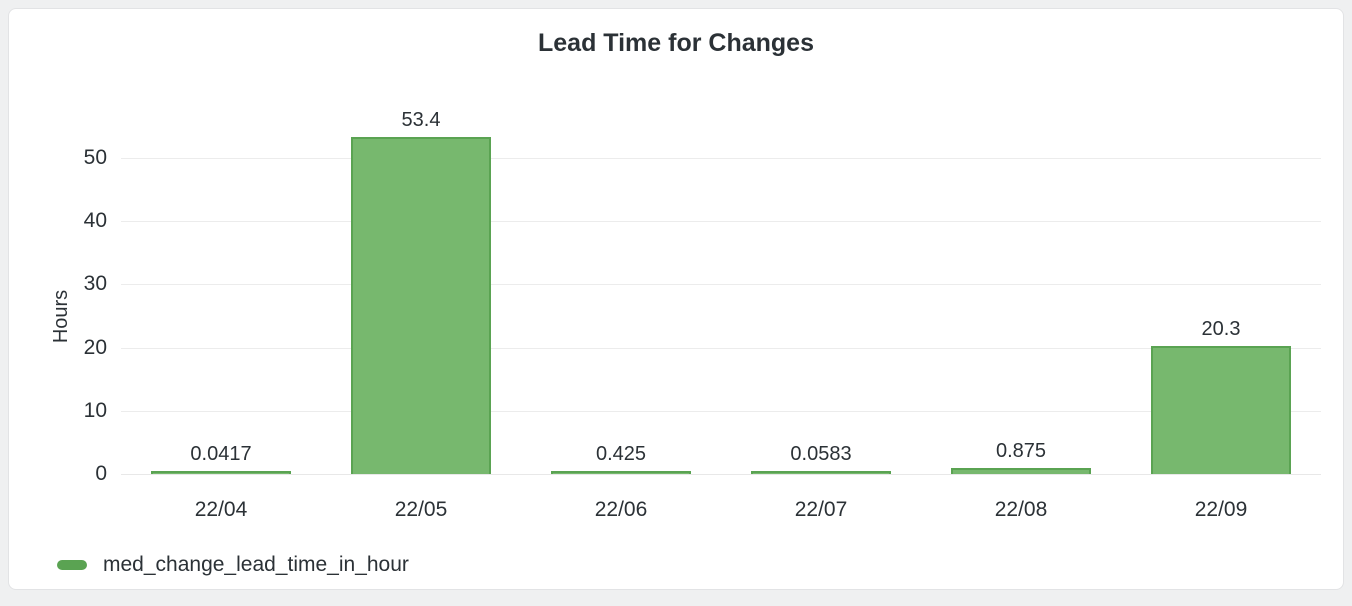 The height and width of the screenshot is (606, 1352). Describe the element at coordinates (221, 509) in the screenshot. I see `x-tick-label-22/04: 22/04` at that location.